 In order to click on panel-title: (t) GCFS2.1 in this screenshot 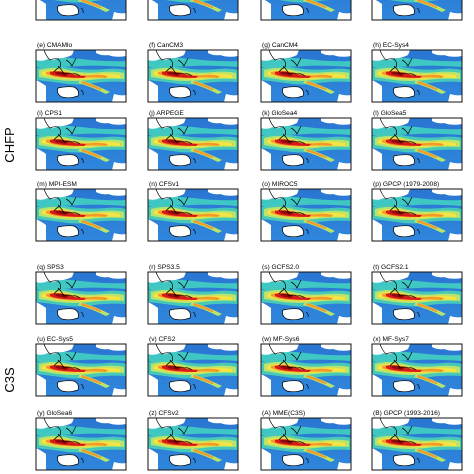, I will do `click(391, 267)`.